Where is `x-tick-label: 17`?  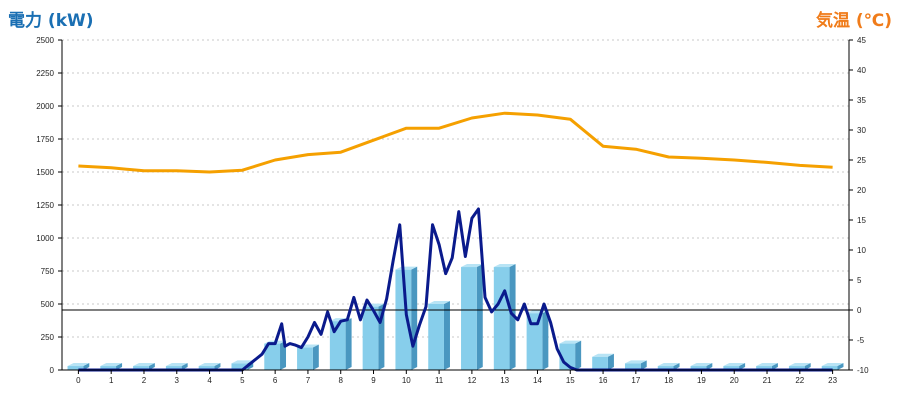
x-tick-label: 17 is located at coordinates (635, 380).